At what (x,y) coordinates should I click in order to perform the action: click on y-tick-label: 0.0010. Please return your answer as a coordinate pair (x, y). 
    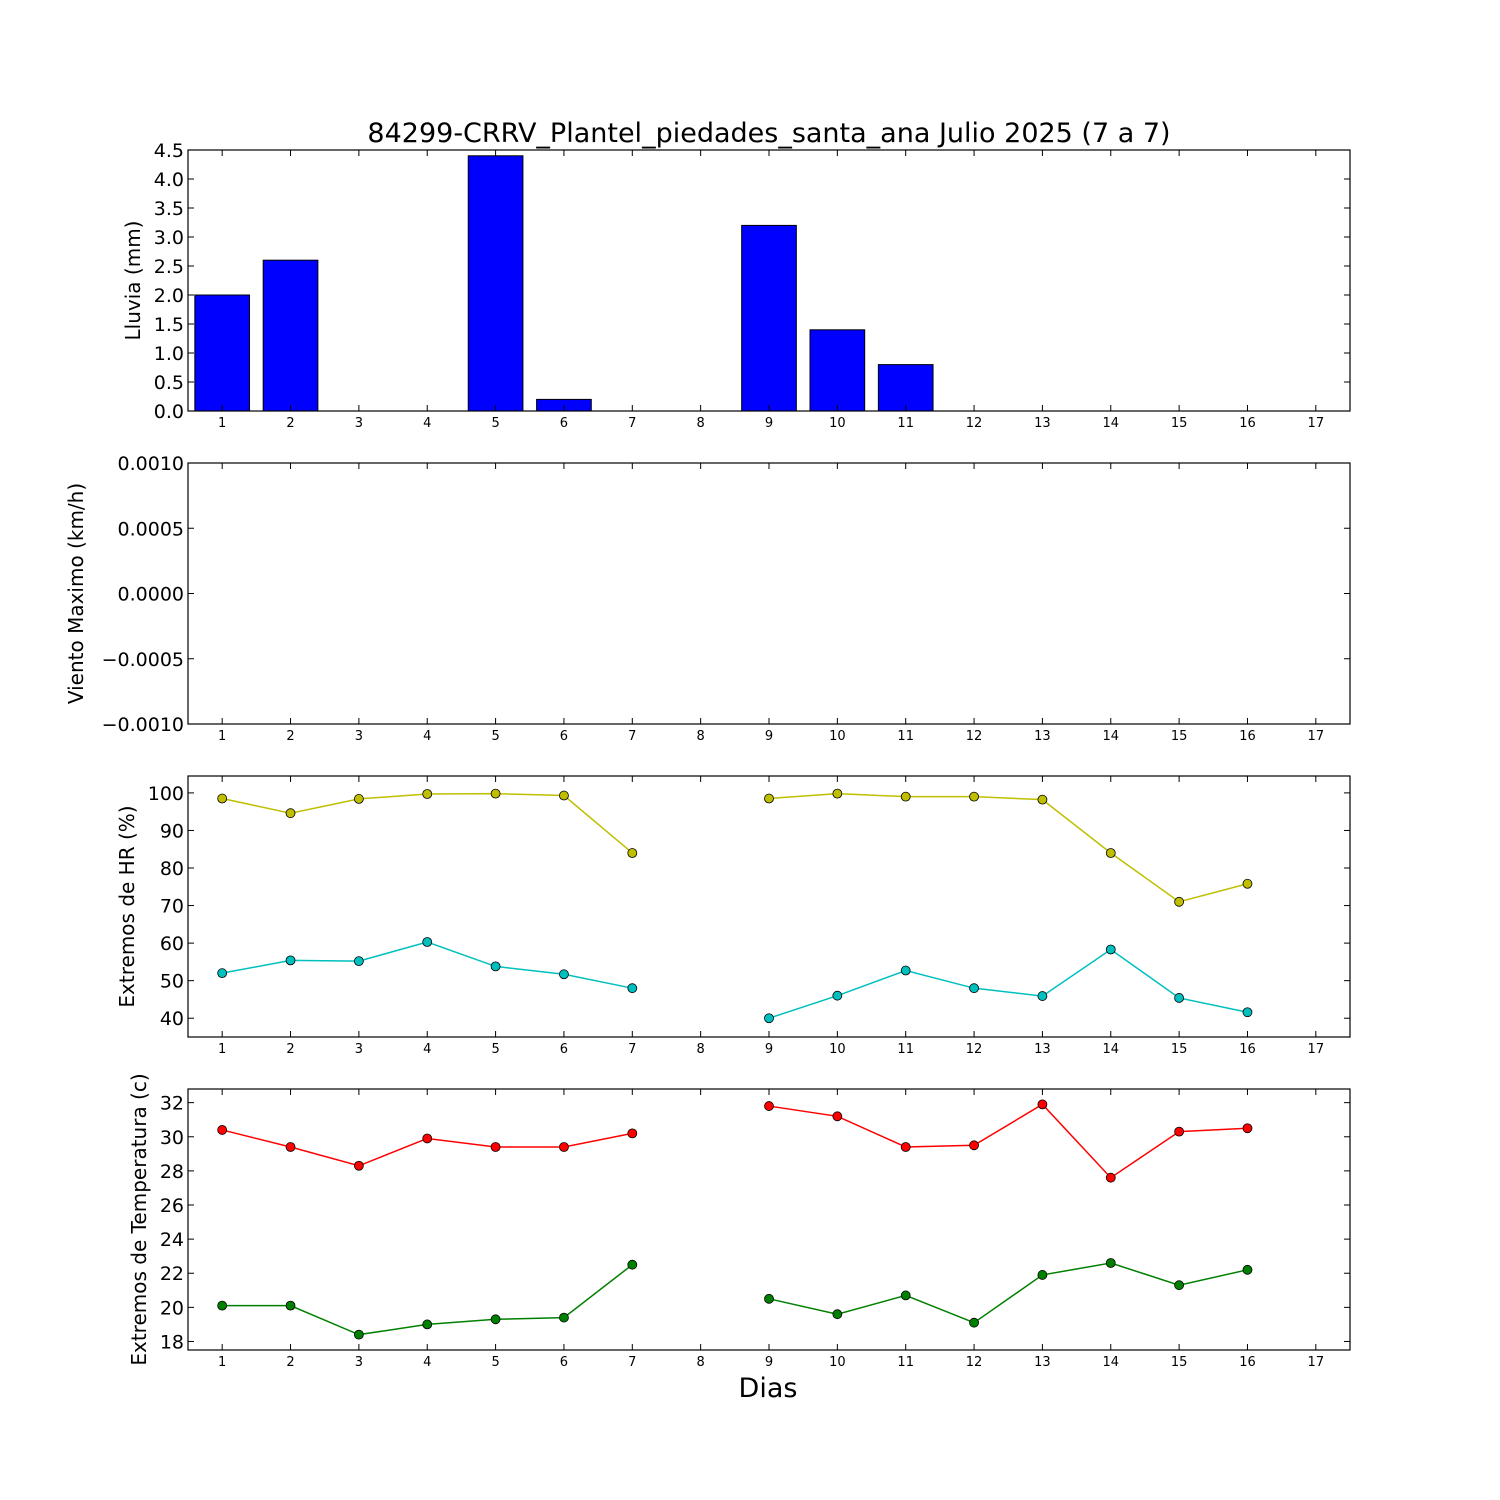
    Looking at the image, I should click on (151, 464).